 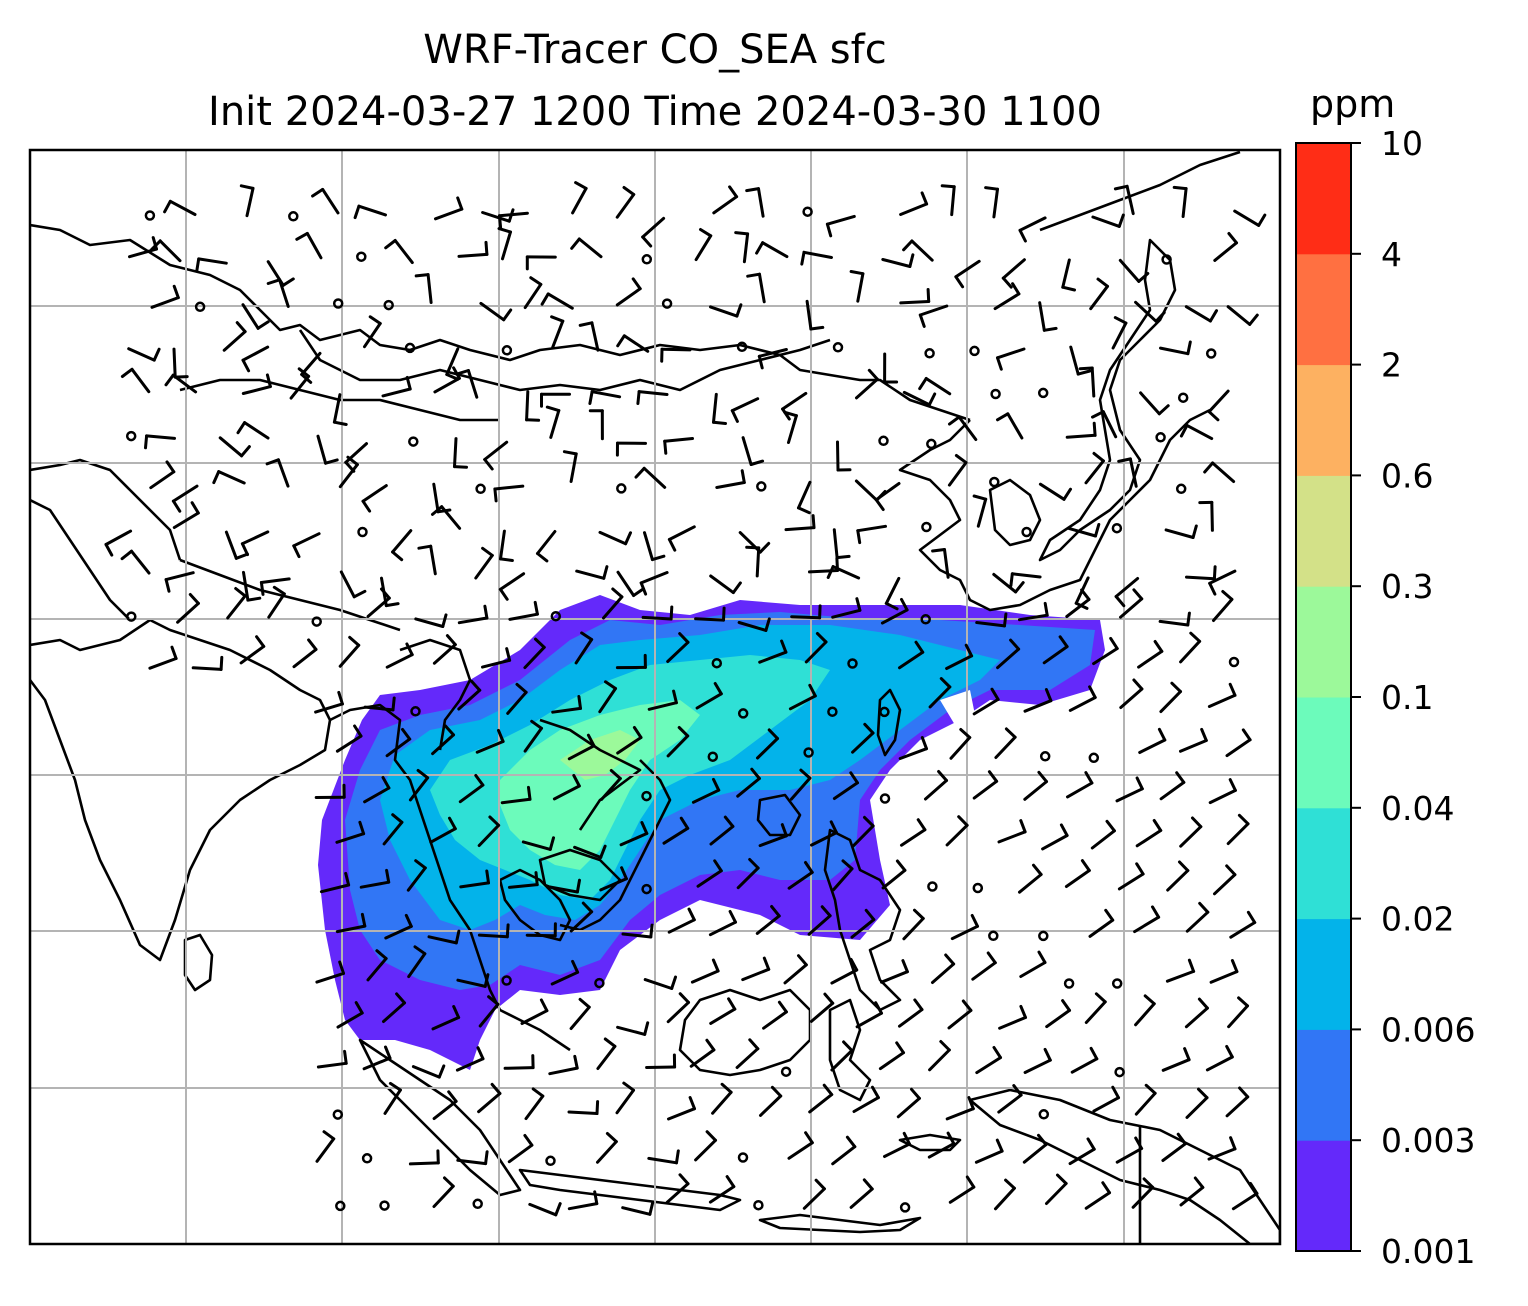 I want to click on coastline-hainan, so click(x=779, y=815).